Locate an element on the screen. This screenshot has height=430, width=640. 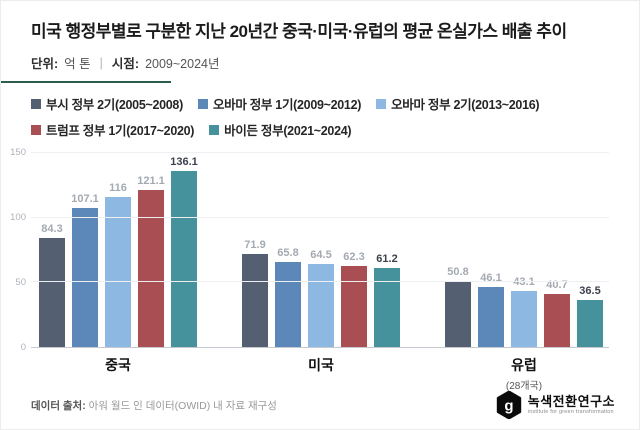
category-name: 유럽 is located at coordinates (524, 365).